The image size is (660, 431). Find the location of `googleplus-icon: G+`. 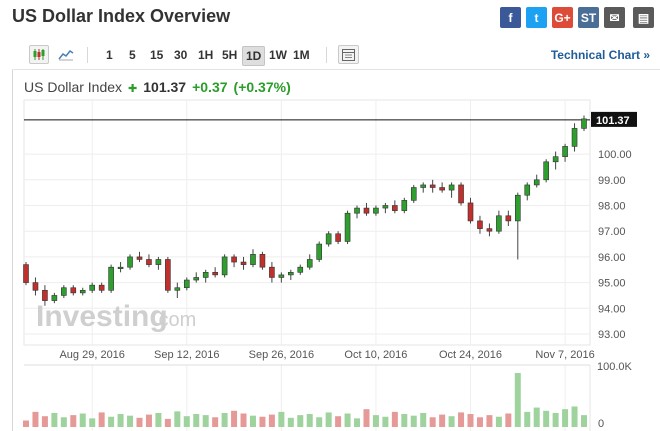

googleplus-icon: G+ is located at coordinates (562, 17).